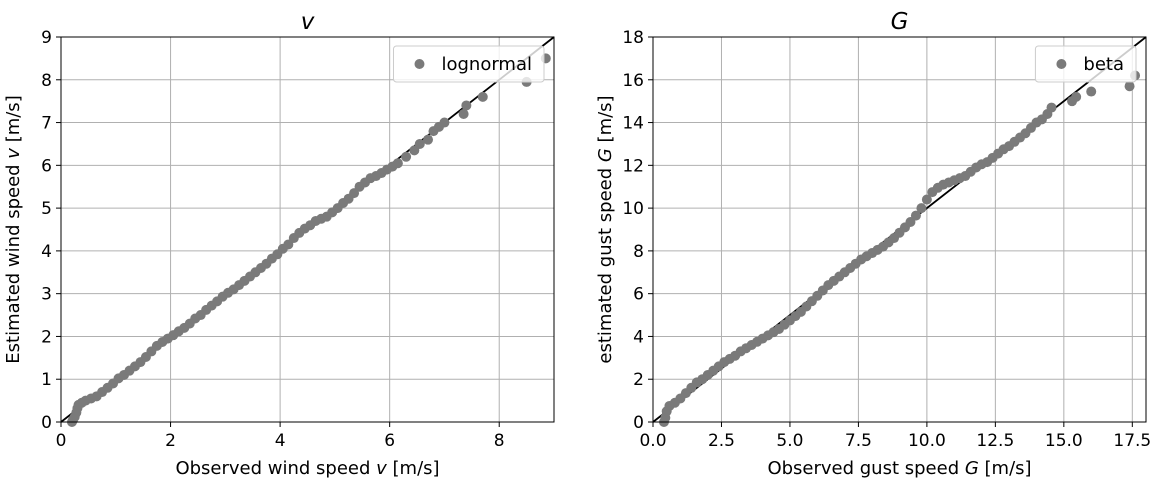 This screenshot has height=489, width=1163. I want to click on x-tick-label: 6, so click(389, 441).